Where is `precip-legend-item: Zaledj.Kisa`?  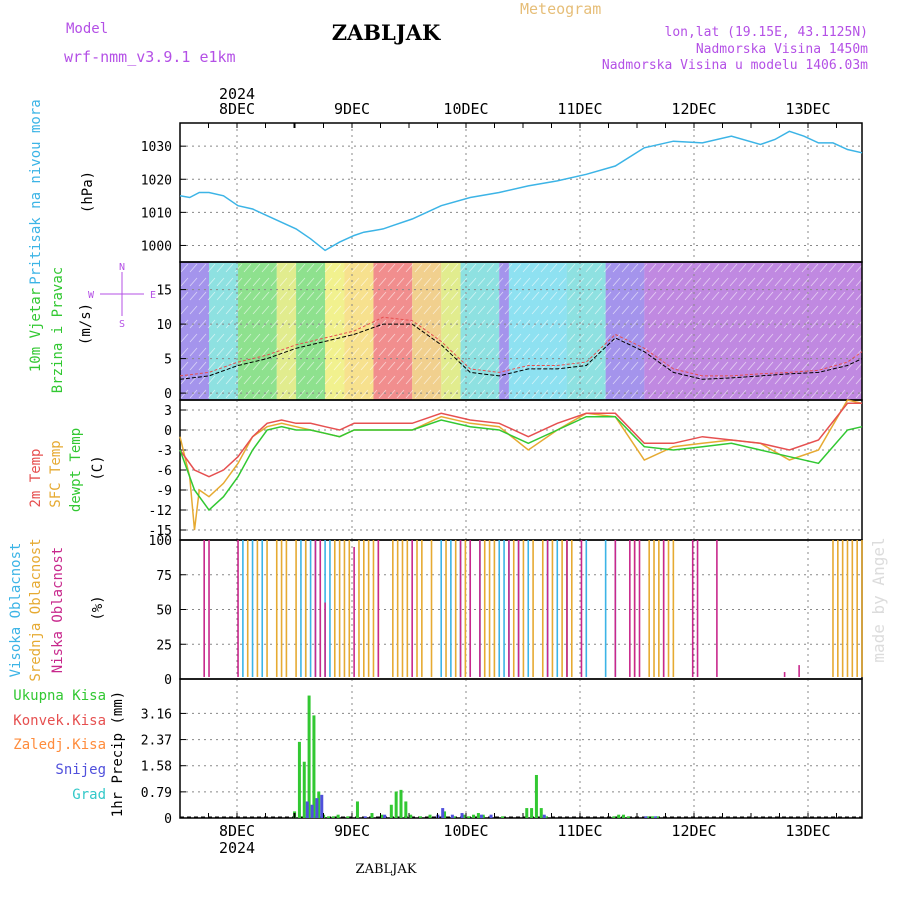 precip-legend-item: Zaledj.Kisa is located at coordinates (59, 745).